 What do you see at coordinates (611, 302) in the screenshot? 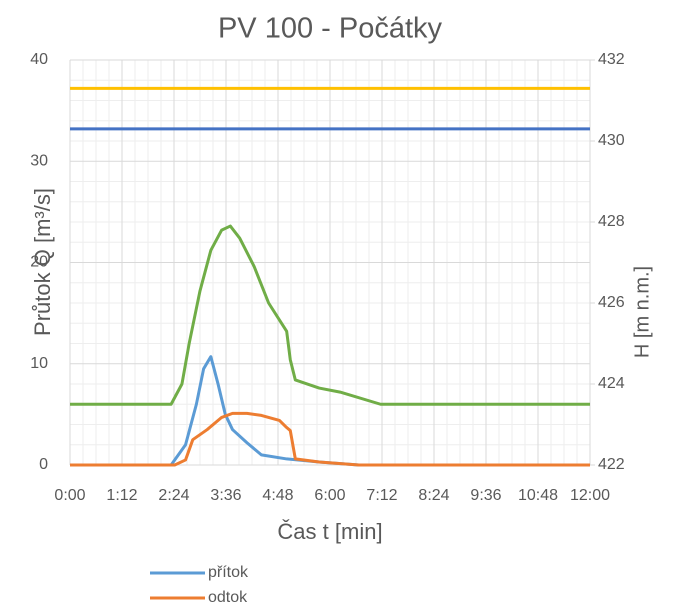
I see `y2-tick-label: 426` at bounding box center [611, 302].